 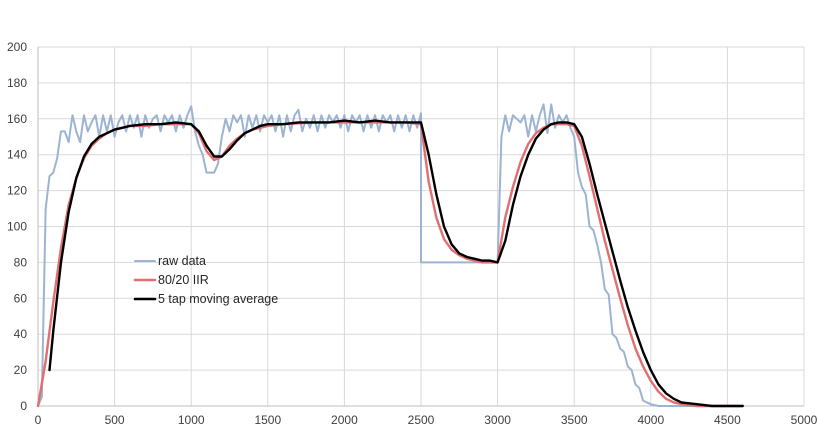 I want to click on x-tick-label: 4500, so click(x=727, y=420).